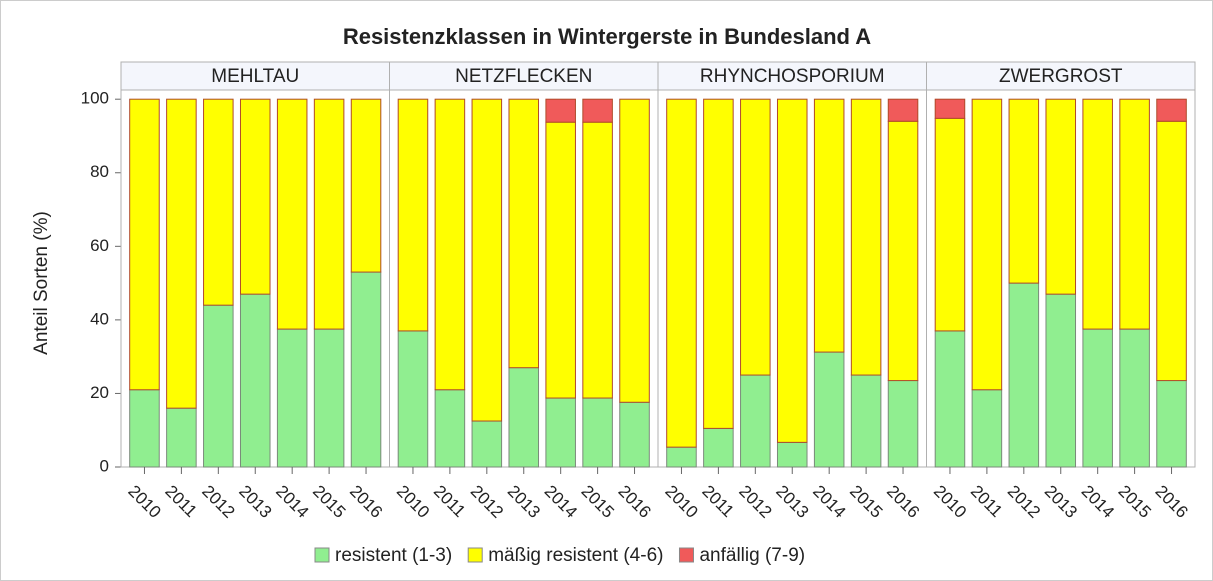 The image size is (1213, 581). I want to click on facet-title: RHYNCHOSPORIUM, so click(792, 76).